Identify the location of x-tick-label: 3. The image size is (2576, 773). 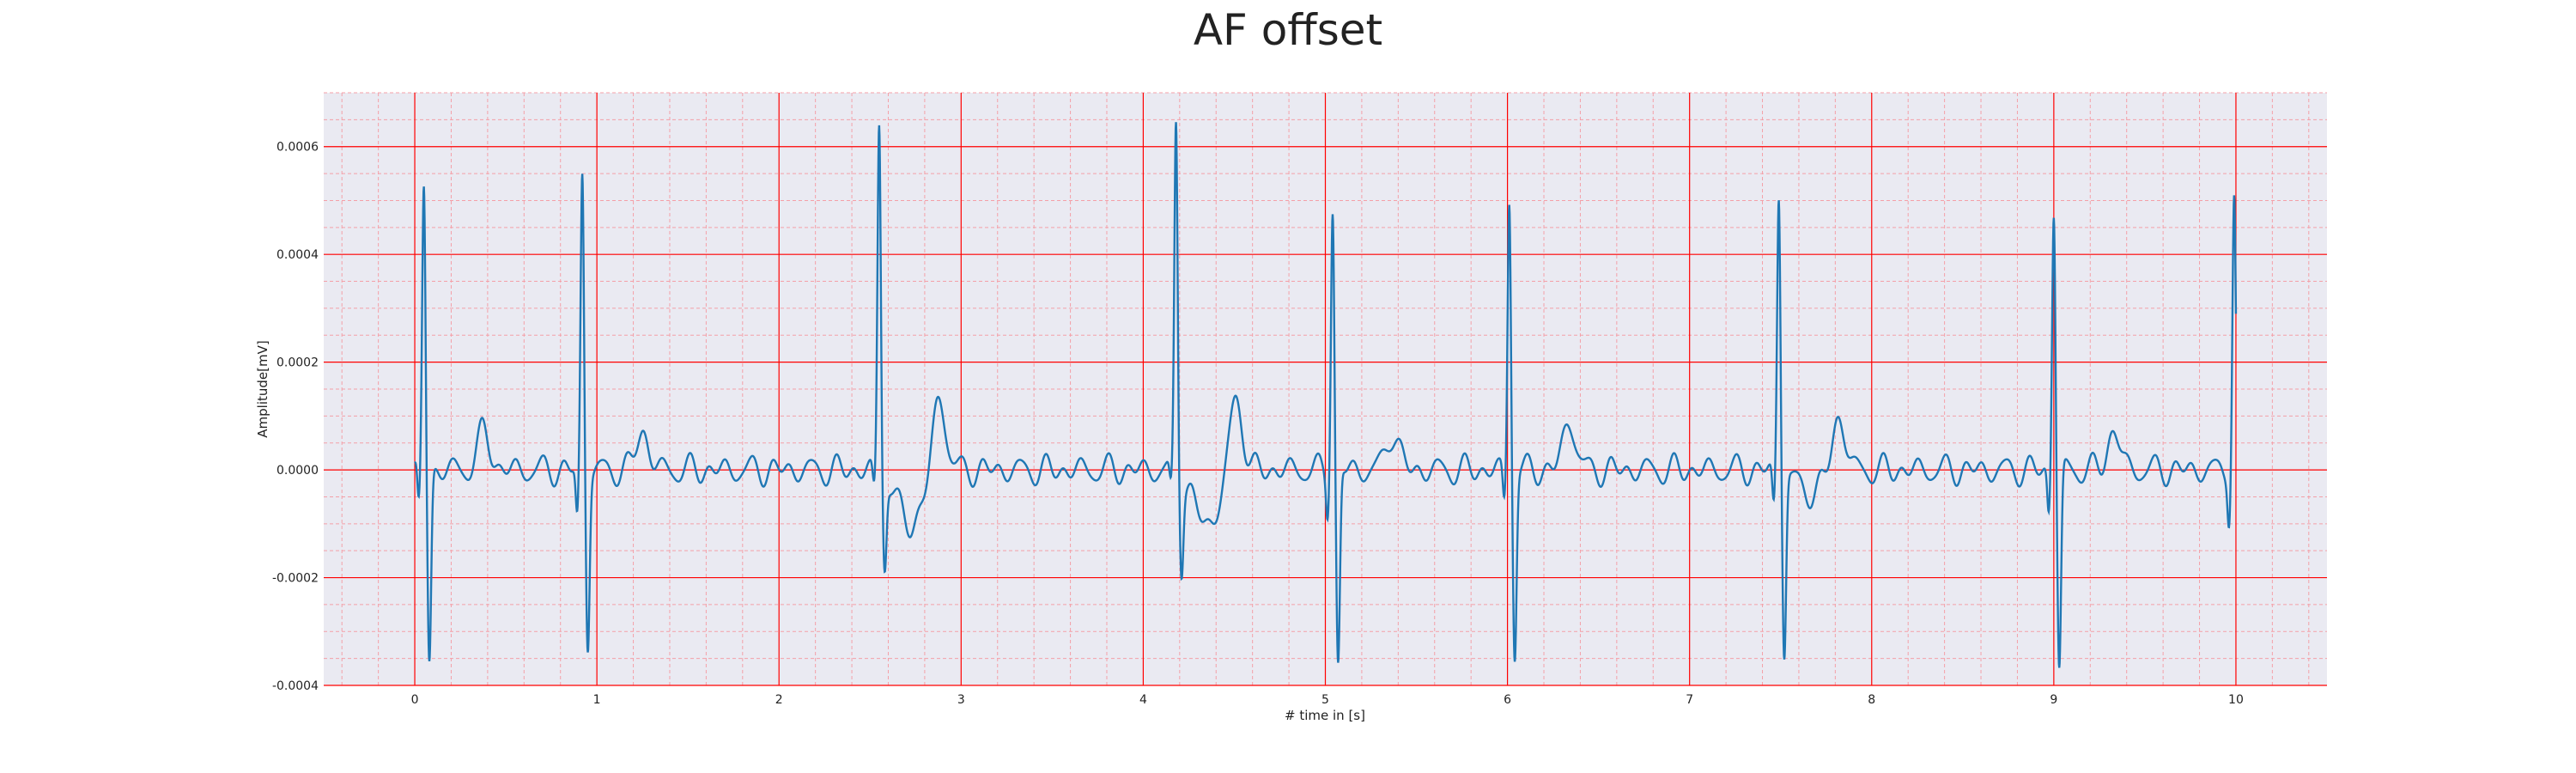
(961, 700).